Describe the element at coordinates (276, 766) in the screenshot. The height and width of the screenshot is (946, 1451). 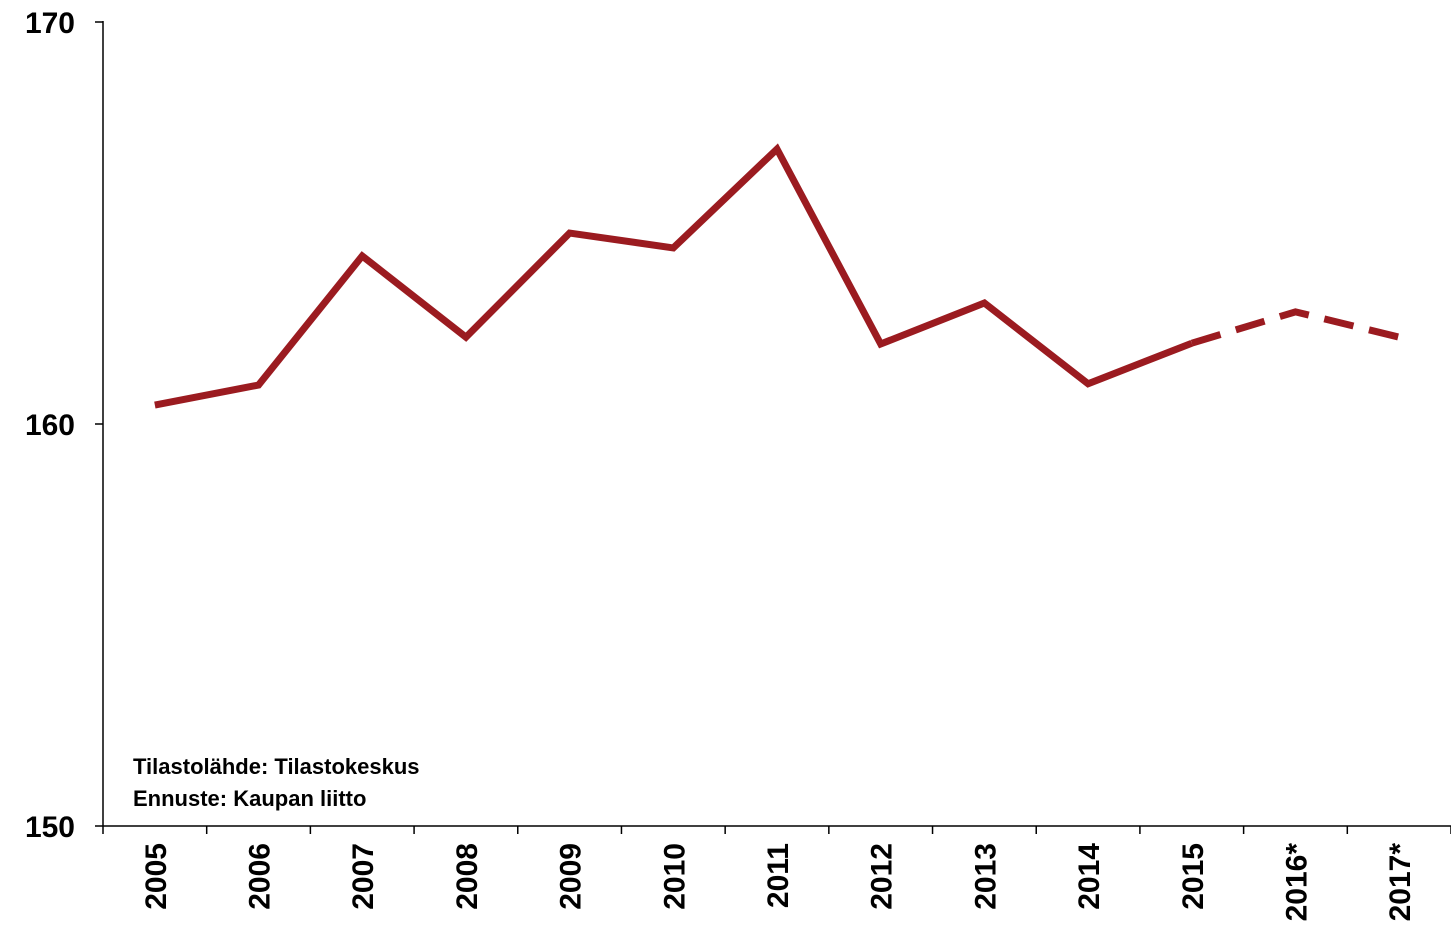
I see `annotation: Tilastolähde: Tilastokeskus` at that location.